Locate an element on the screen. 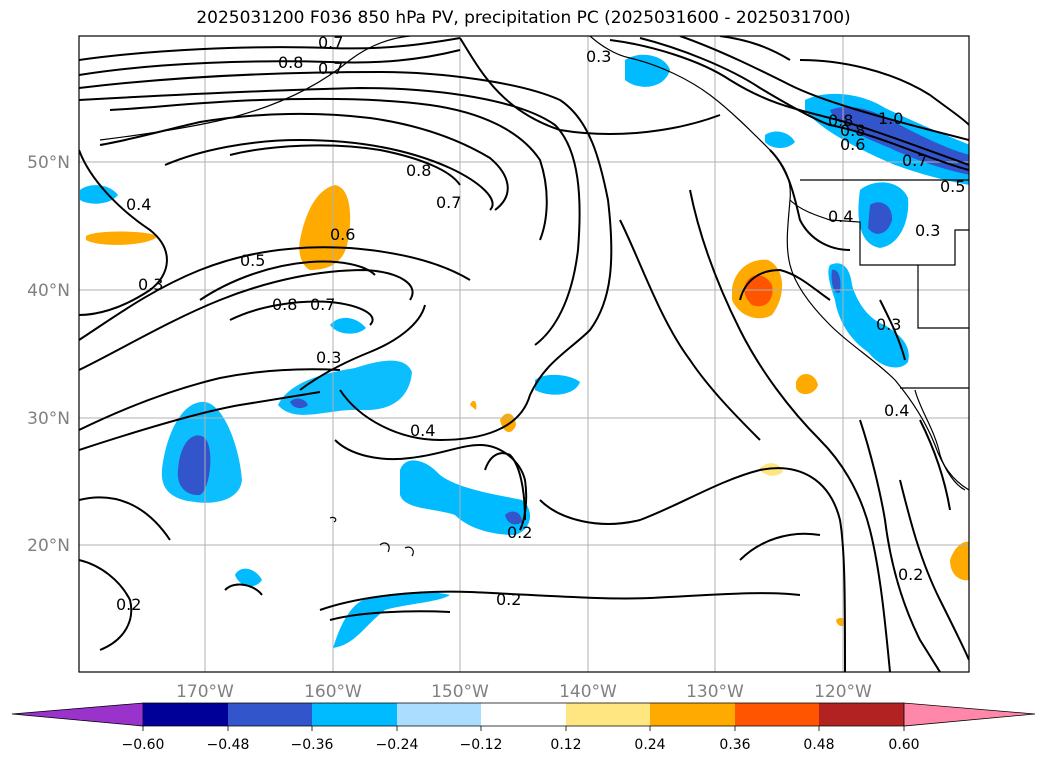 This screenshot has height=765, width=1047. lat-label: 20°N is located at coordinates (48, 546).